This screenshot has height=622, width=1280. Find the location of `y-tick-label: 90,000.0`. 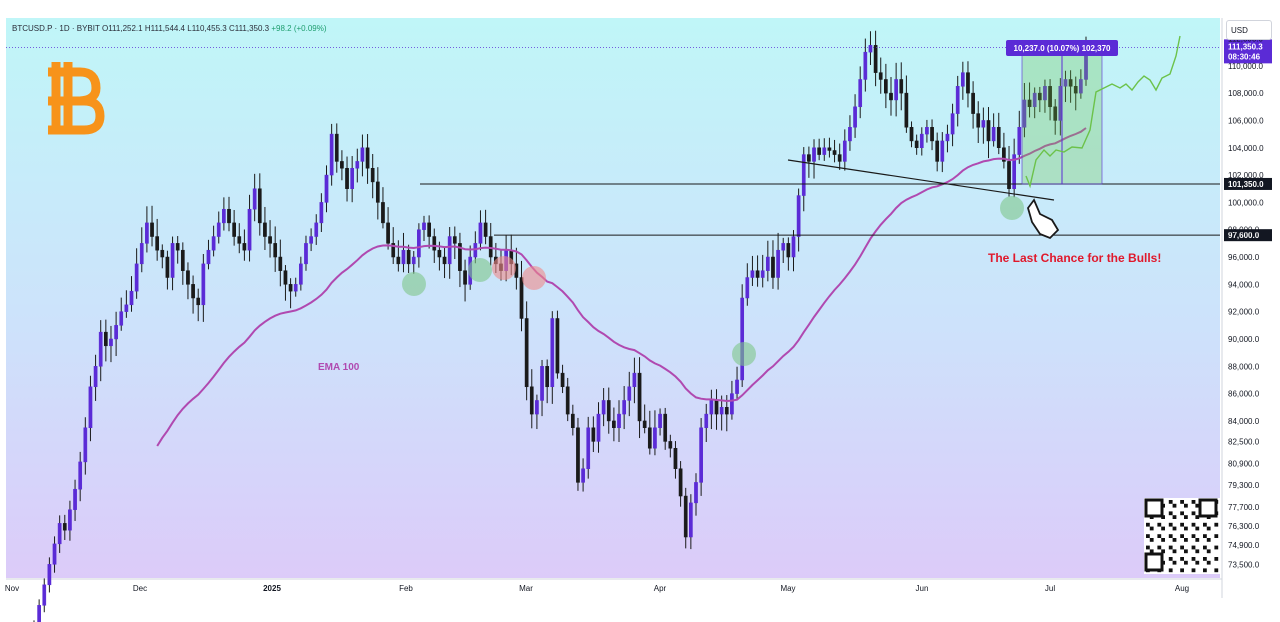

y-tick-label: 90,000.0 is located at coordinates (1244, 339).